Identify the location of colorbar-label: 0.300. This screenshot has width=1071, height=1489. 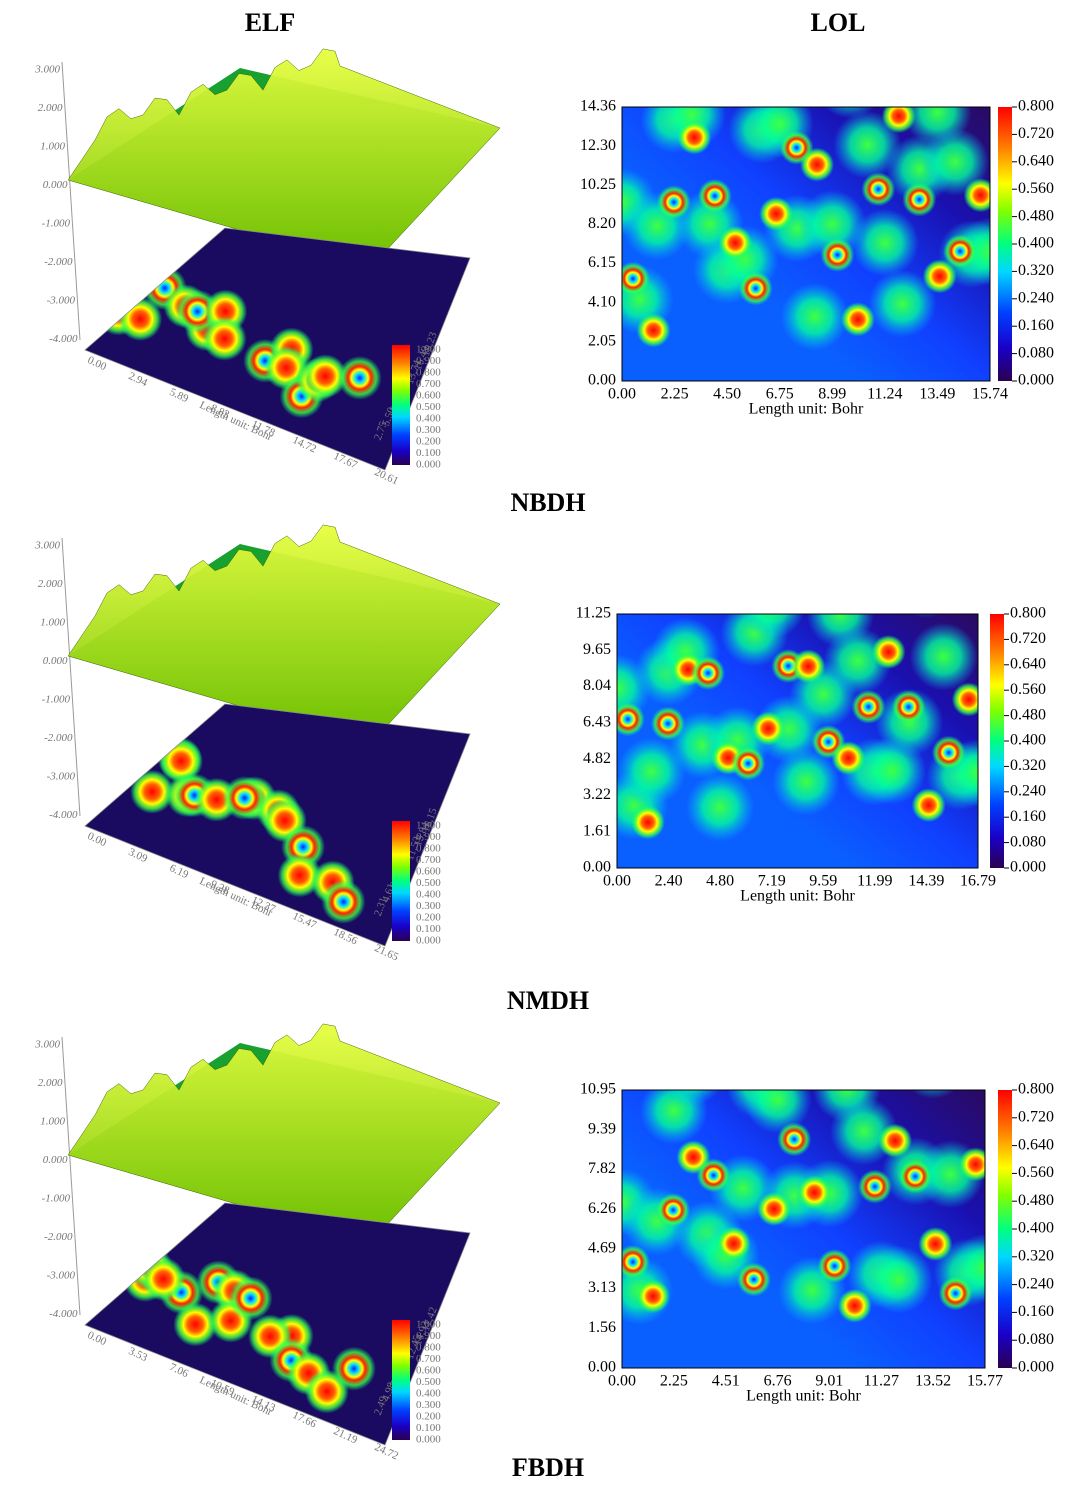
(428, 430).